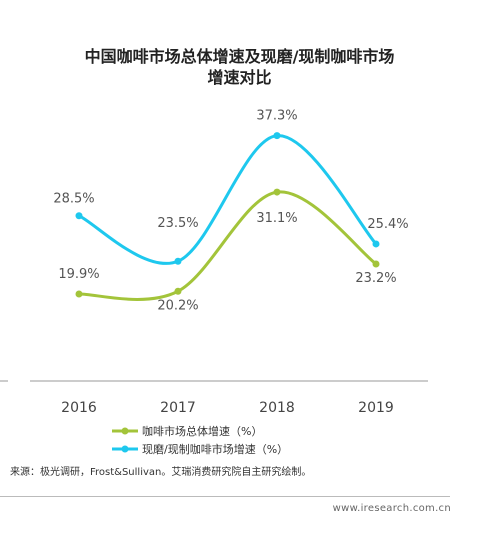 The image size is (479, 551). Describe the element at coordinates (376, 408) in the screenshot. I see `x-tick-label: 2019` at that location.